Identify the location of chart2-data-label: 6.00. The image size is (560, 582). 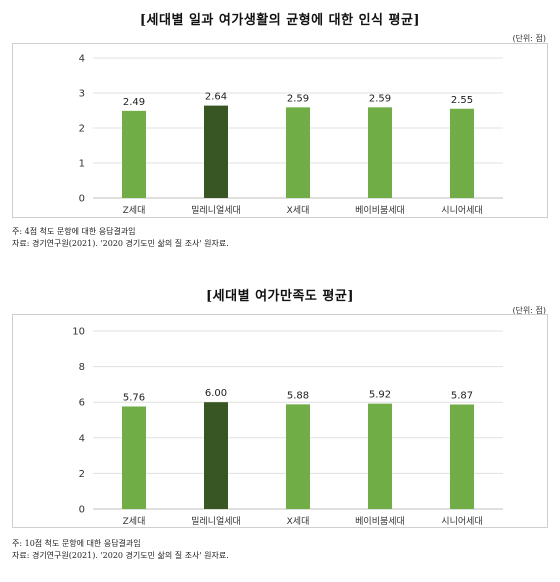
(216, 393).